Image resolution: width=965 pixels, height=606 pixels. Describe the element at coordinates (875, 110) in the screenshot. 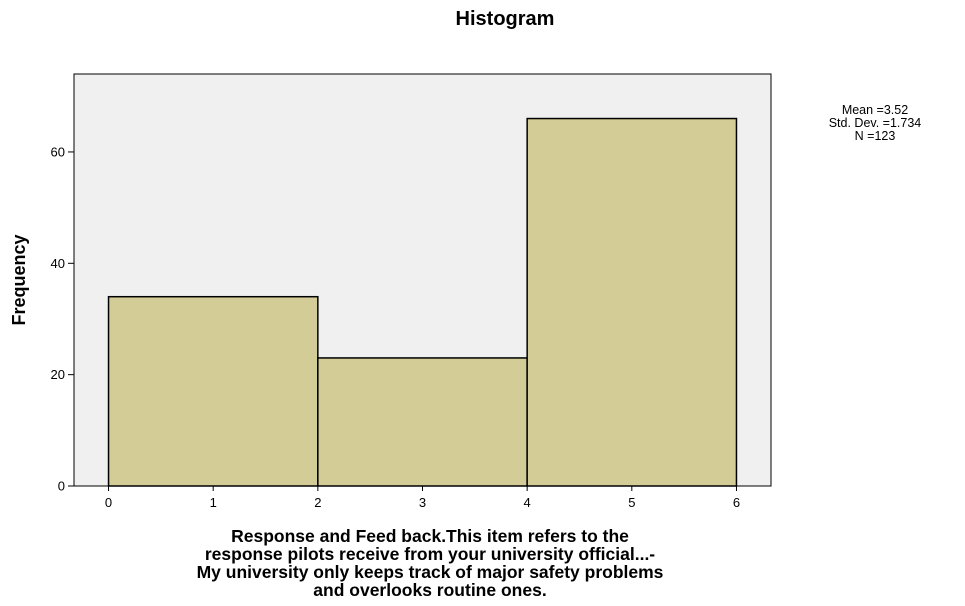

I see `stats-mean: Mean =3.52` at that location.